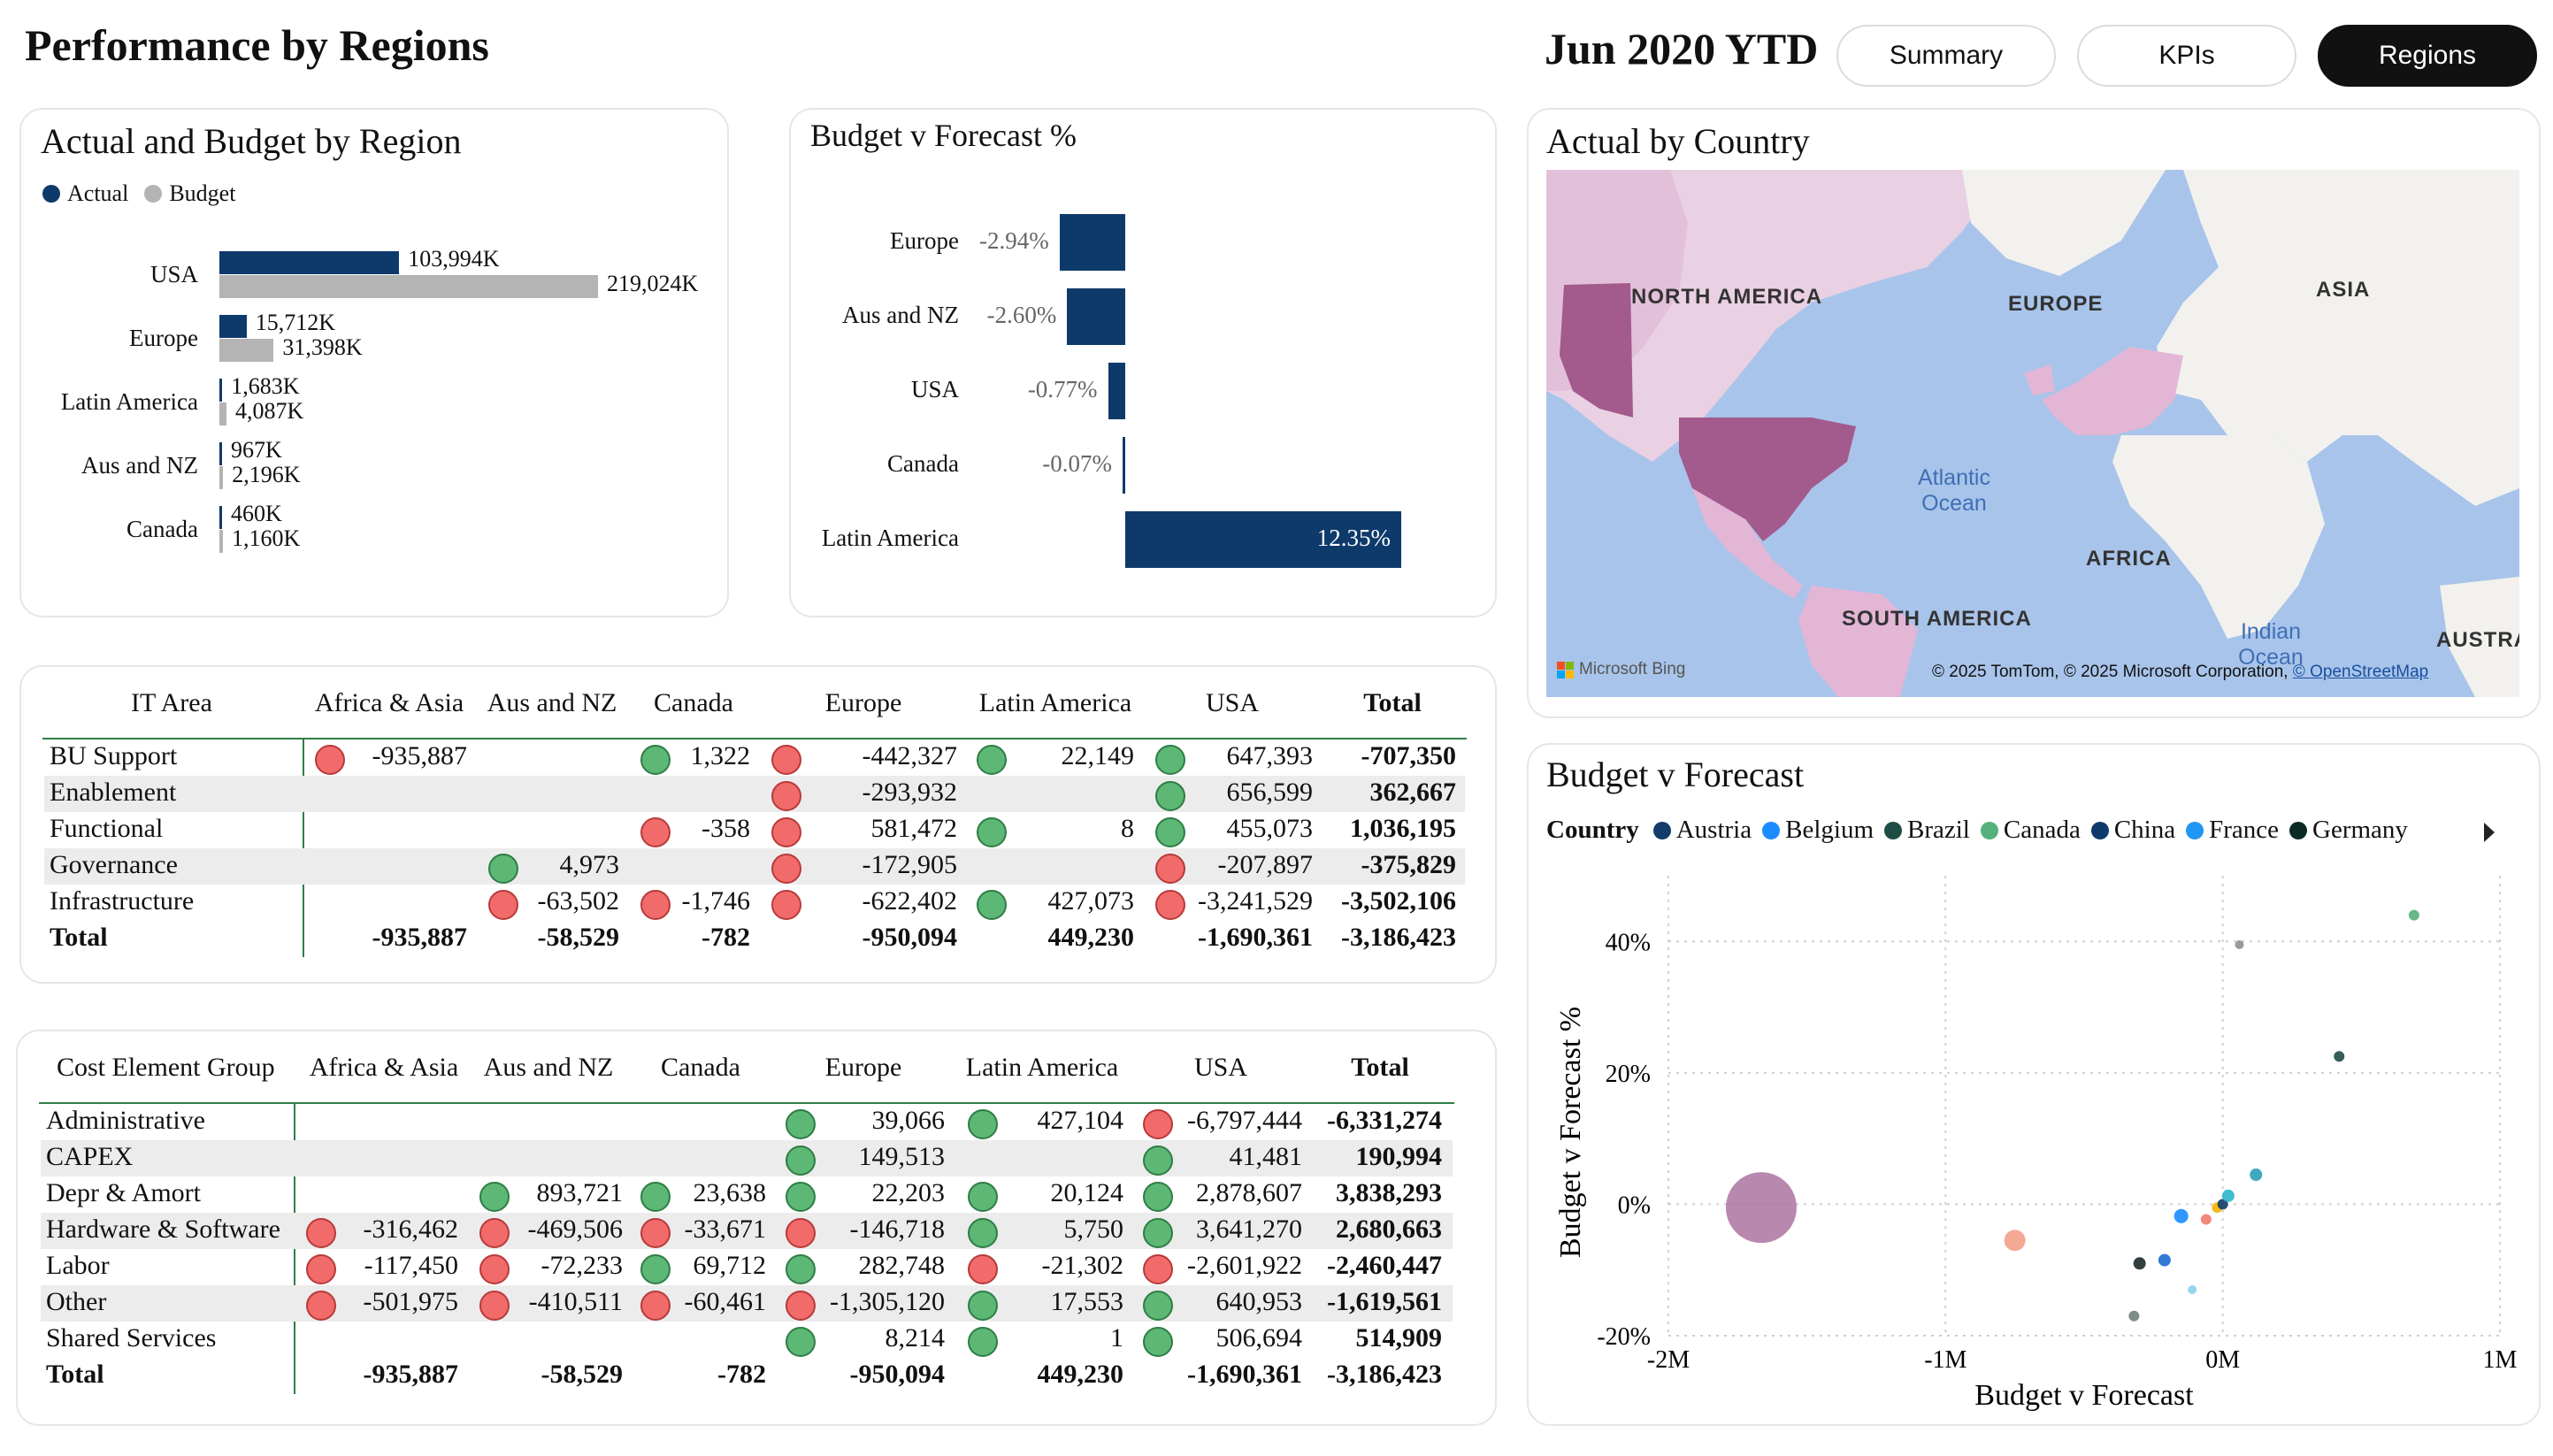  What do you see at coordinates (123, 1192) in the screenshot?
I see `row-label: Depr & Amort` at bounding box center [123, 1192].